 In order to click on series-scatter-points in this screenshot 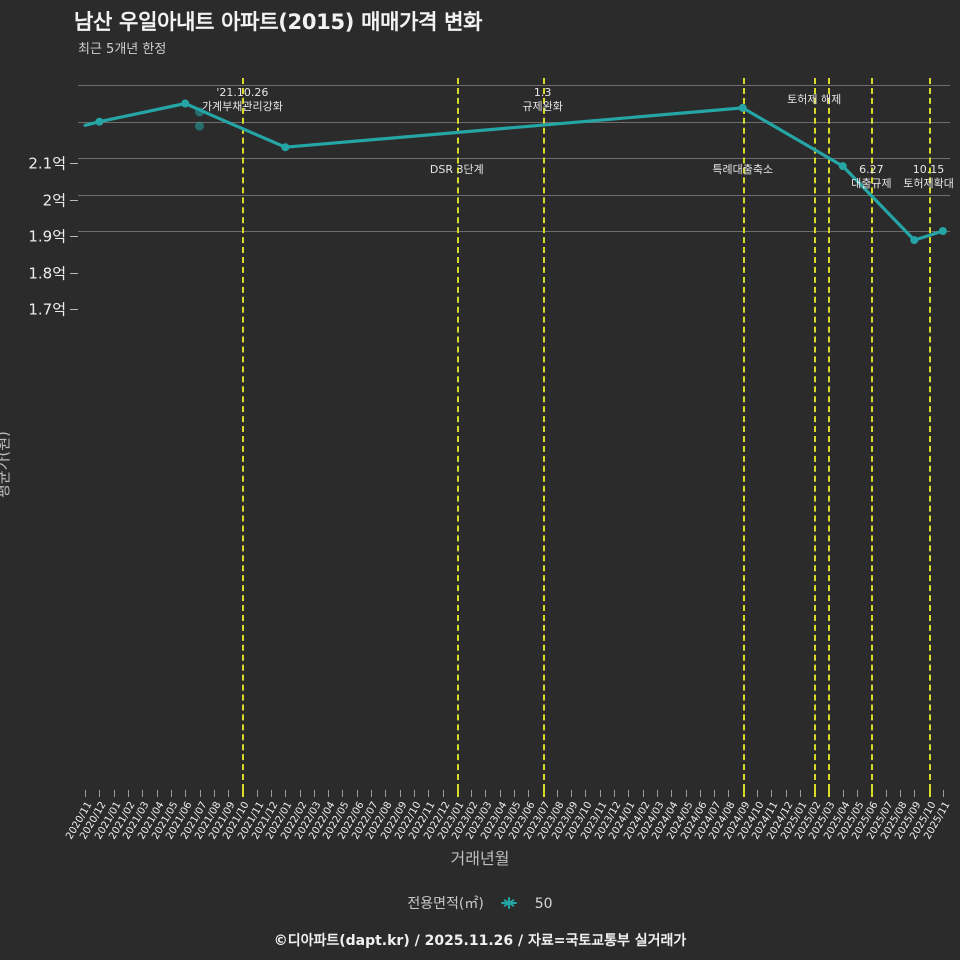, I will do `click(199, 119)`.